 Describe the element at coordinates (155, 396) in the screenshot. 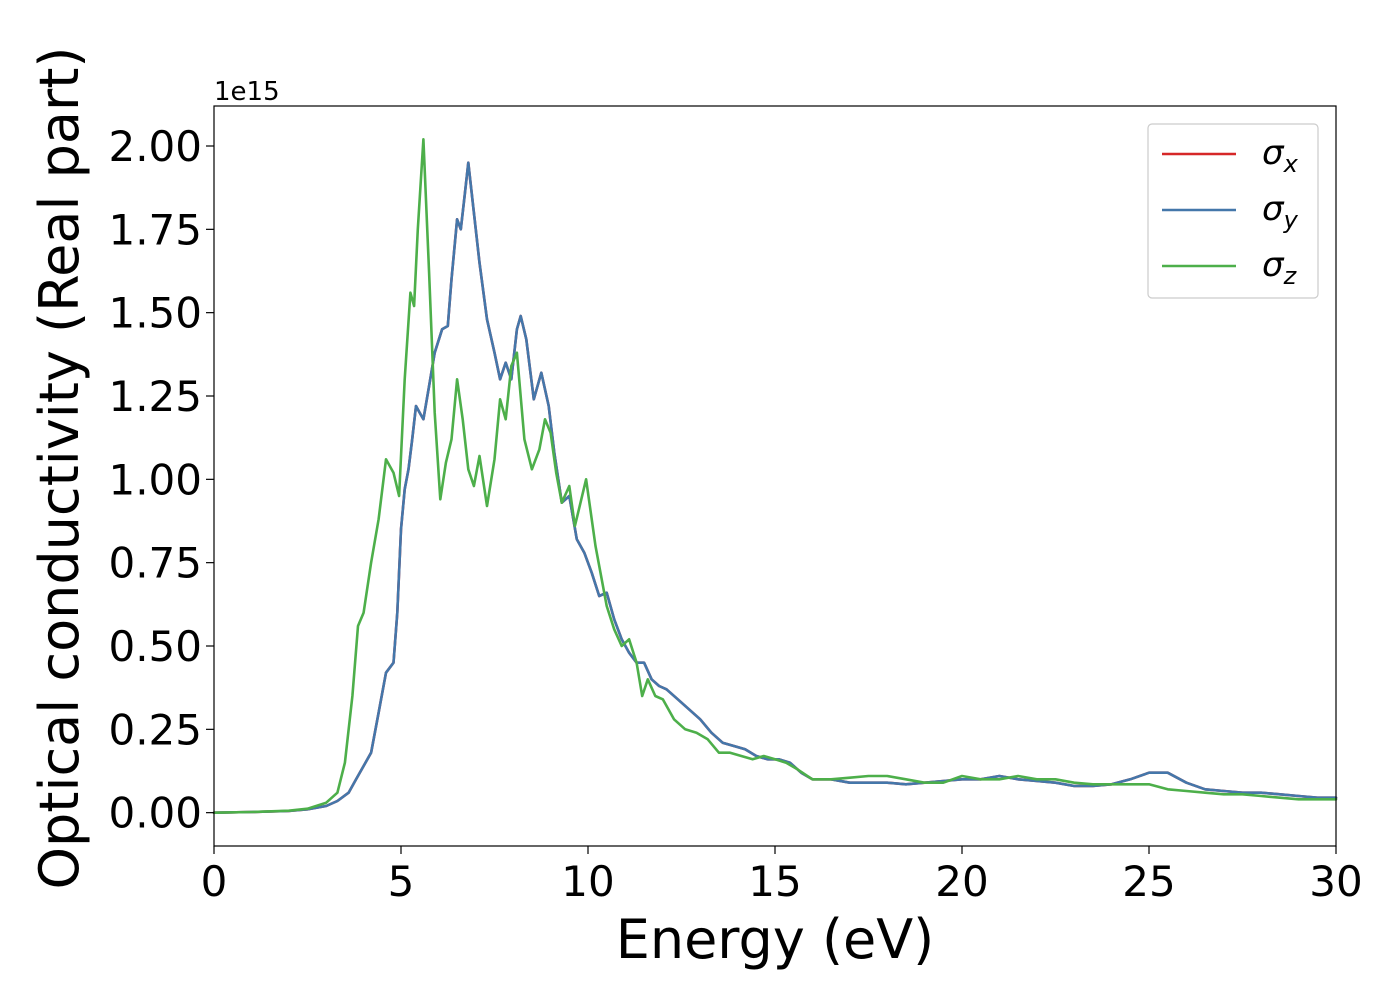

I see `y-tick-label: 1.25` at that location.